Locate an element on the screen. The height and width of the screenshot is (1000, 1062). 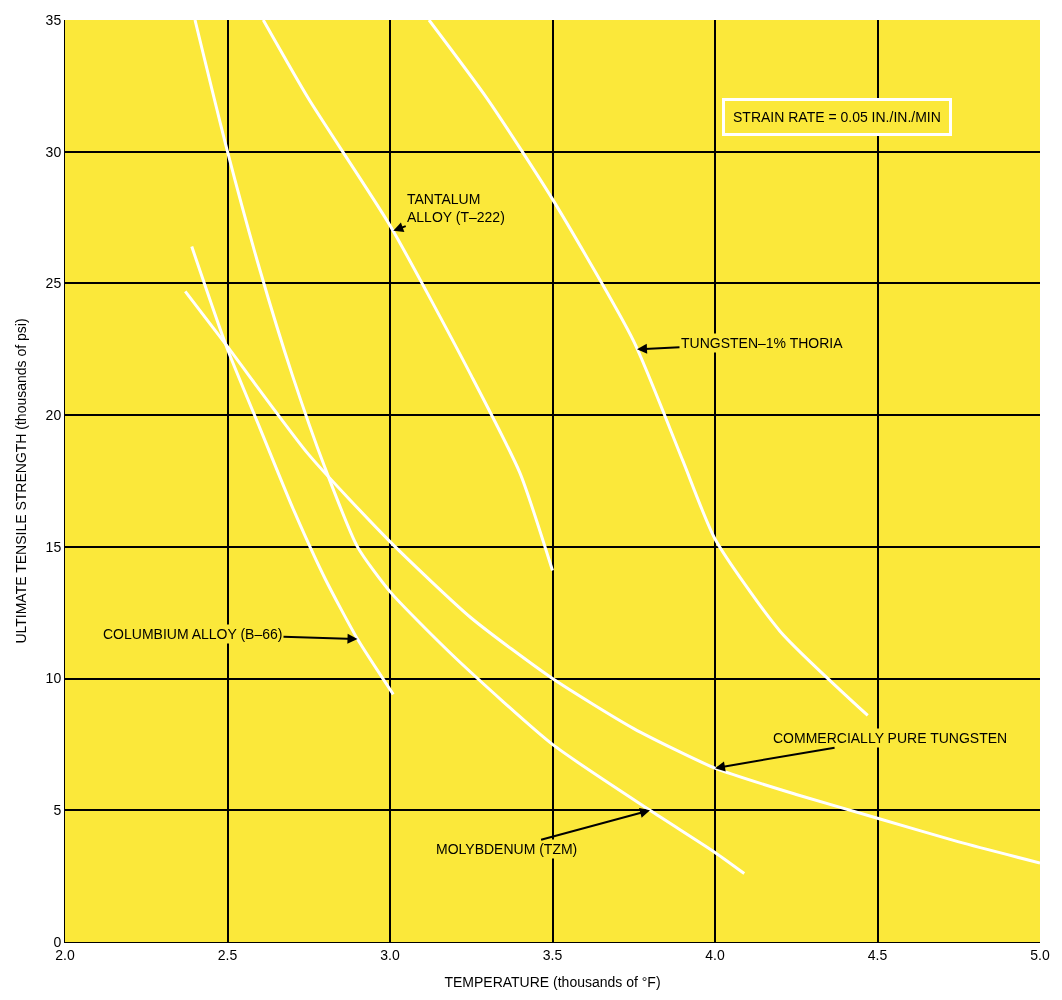
x-tick-label: 3.0 is located at coordinates (390, 954).